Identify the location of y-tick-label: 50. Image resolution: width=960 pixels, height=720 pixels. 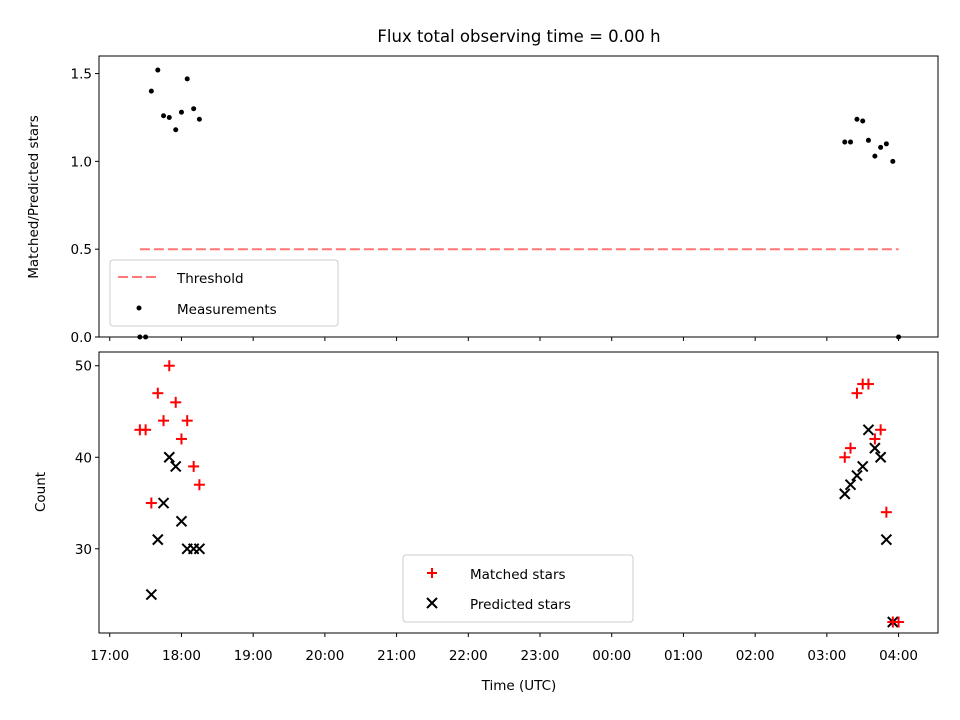
(83, 367).